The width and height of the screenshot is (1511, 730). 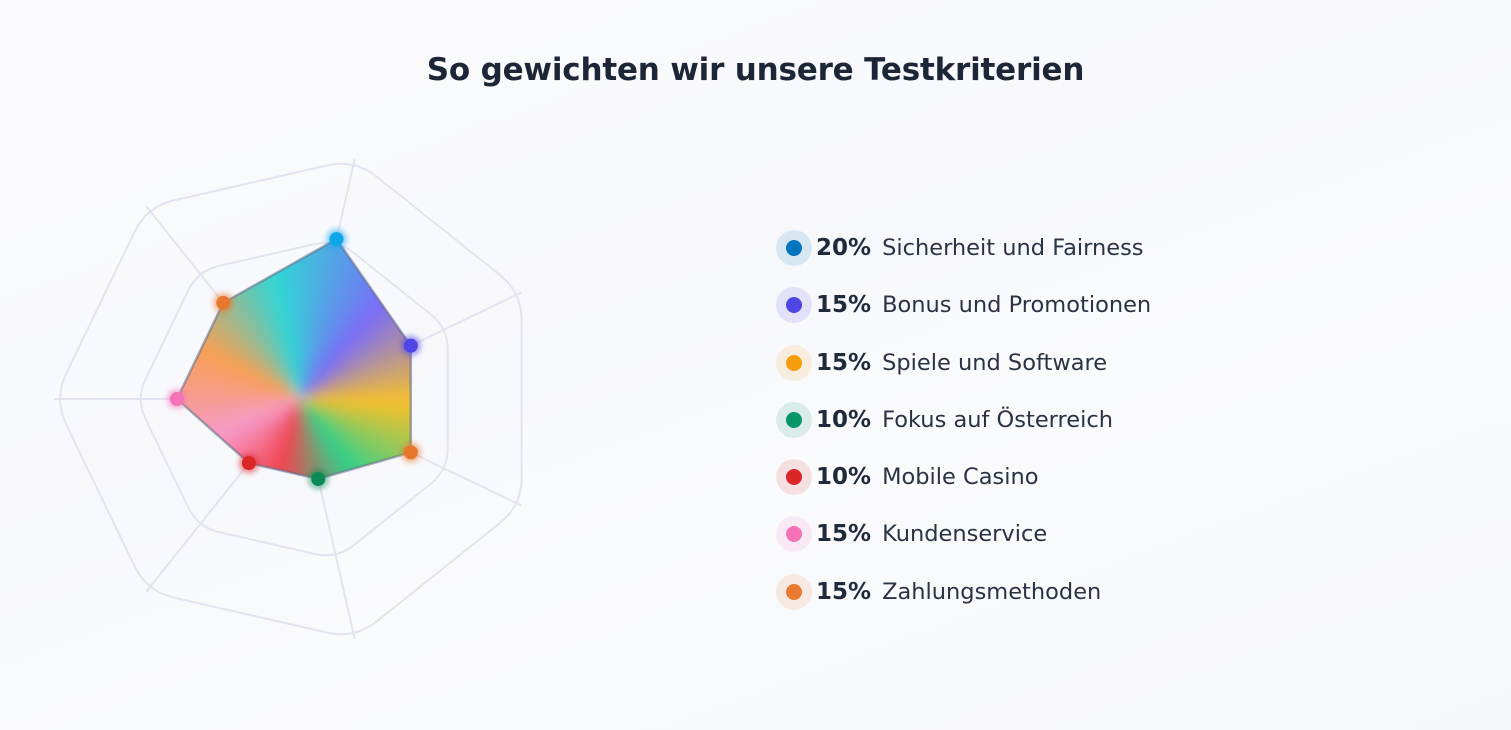 What do you see at coordinates (1061, 540) in the screenshot?
I see `legend-item: 15% Kundenservice` at bounding box center [1061, 540].